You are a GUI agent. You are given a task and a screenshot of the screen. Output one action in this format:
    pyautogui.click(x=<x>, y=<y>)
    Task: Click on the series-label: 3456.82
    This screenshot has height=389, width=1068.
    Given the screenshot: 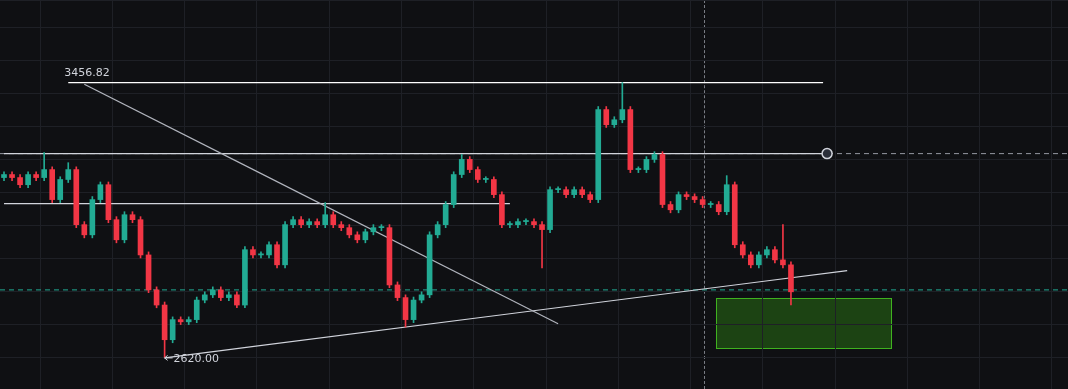 What is the action you would take?
    pyautogui.click(x=87, y=72)
    